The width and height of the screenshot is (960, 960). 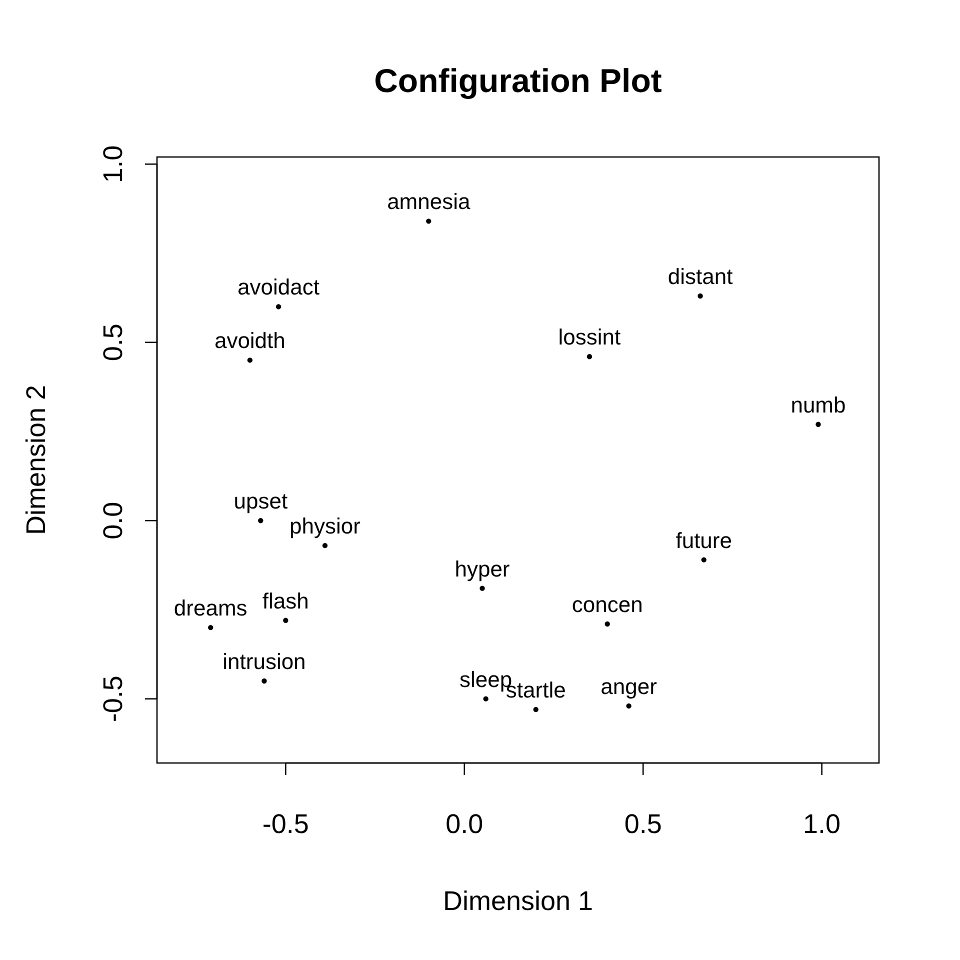 I want to click on x-axis-title: Dimension 1, so click(x=518, y=901).